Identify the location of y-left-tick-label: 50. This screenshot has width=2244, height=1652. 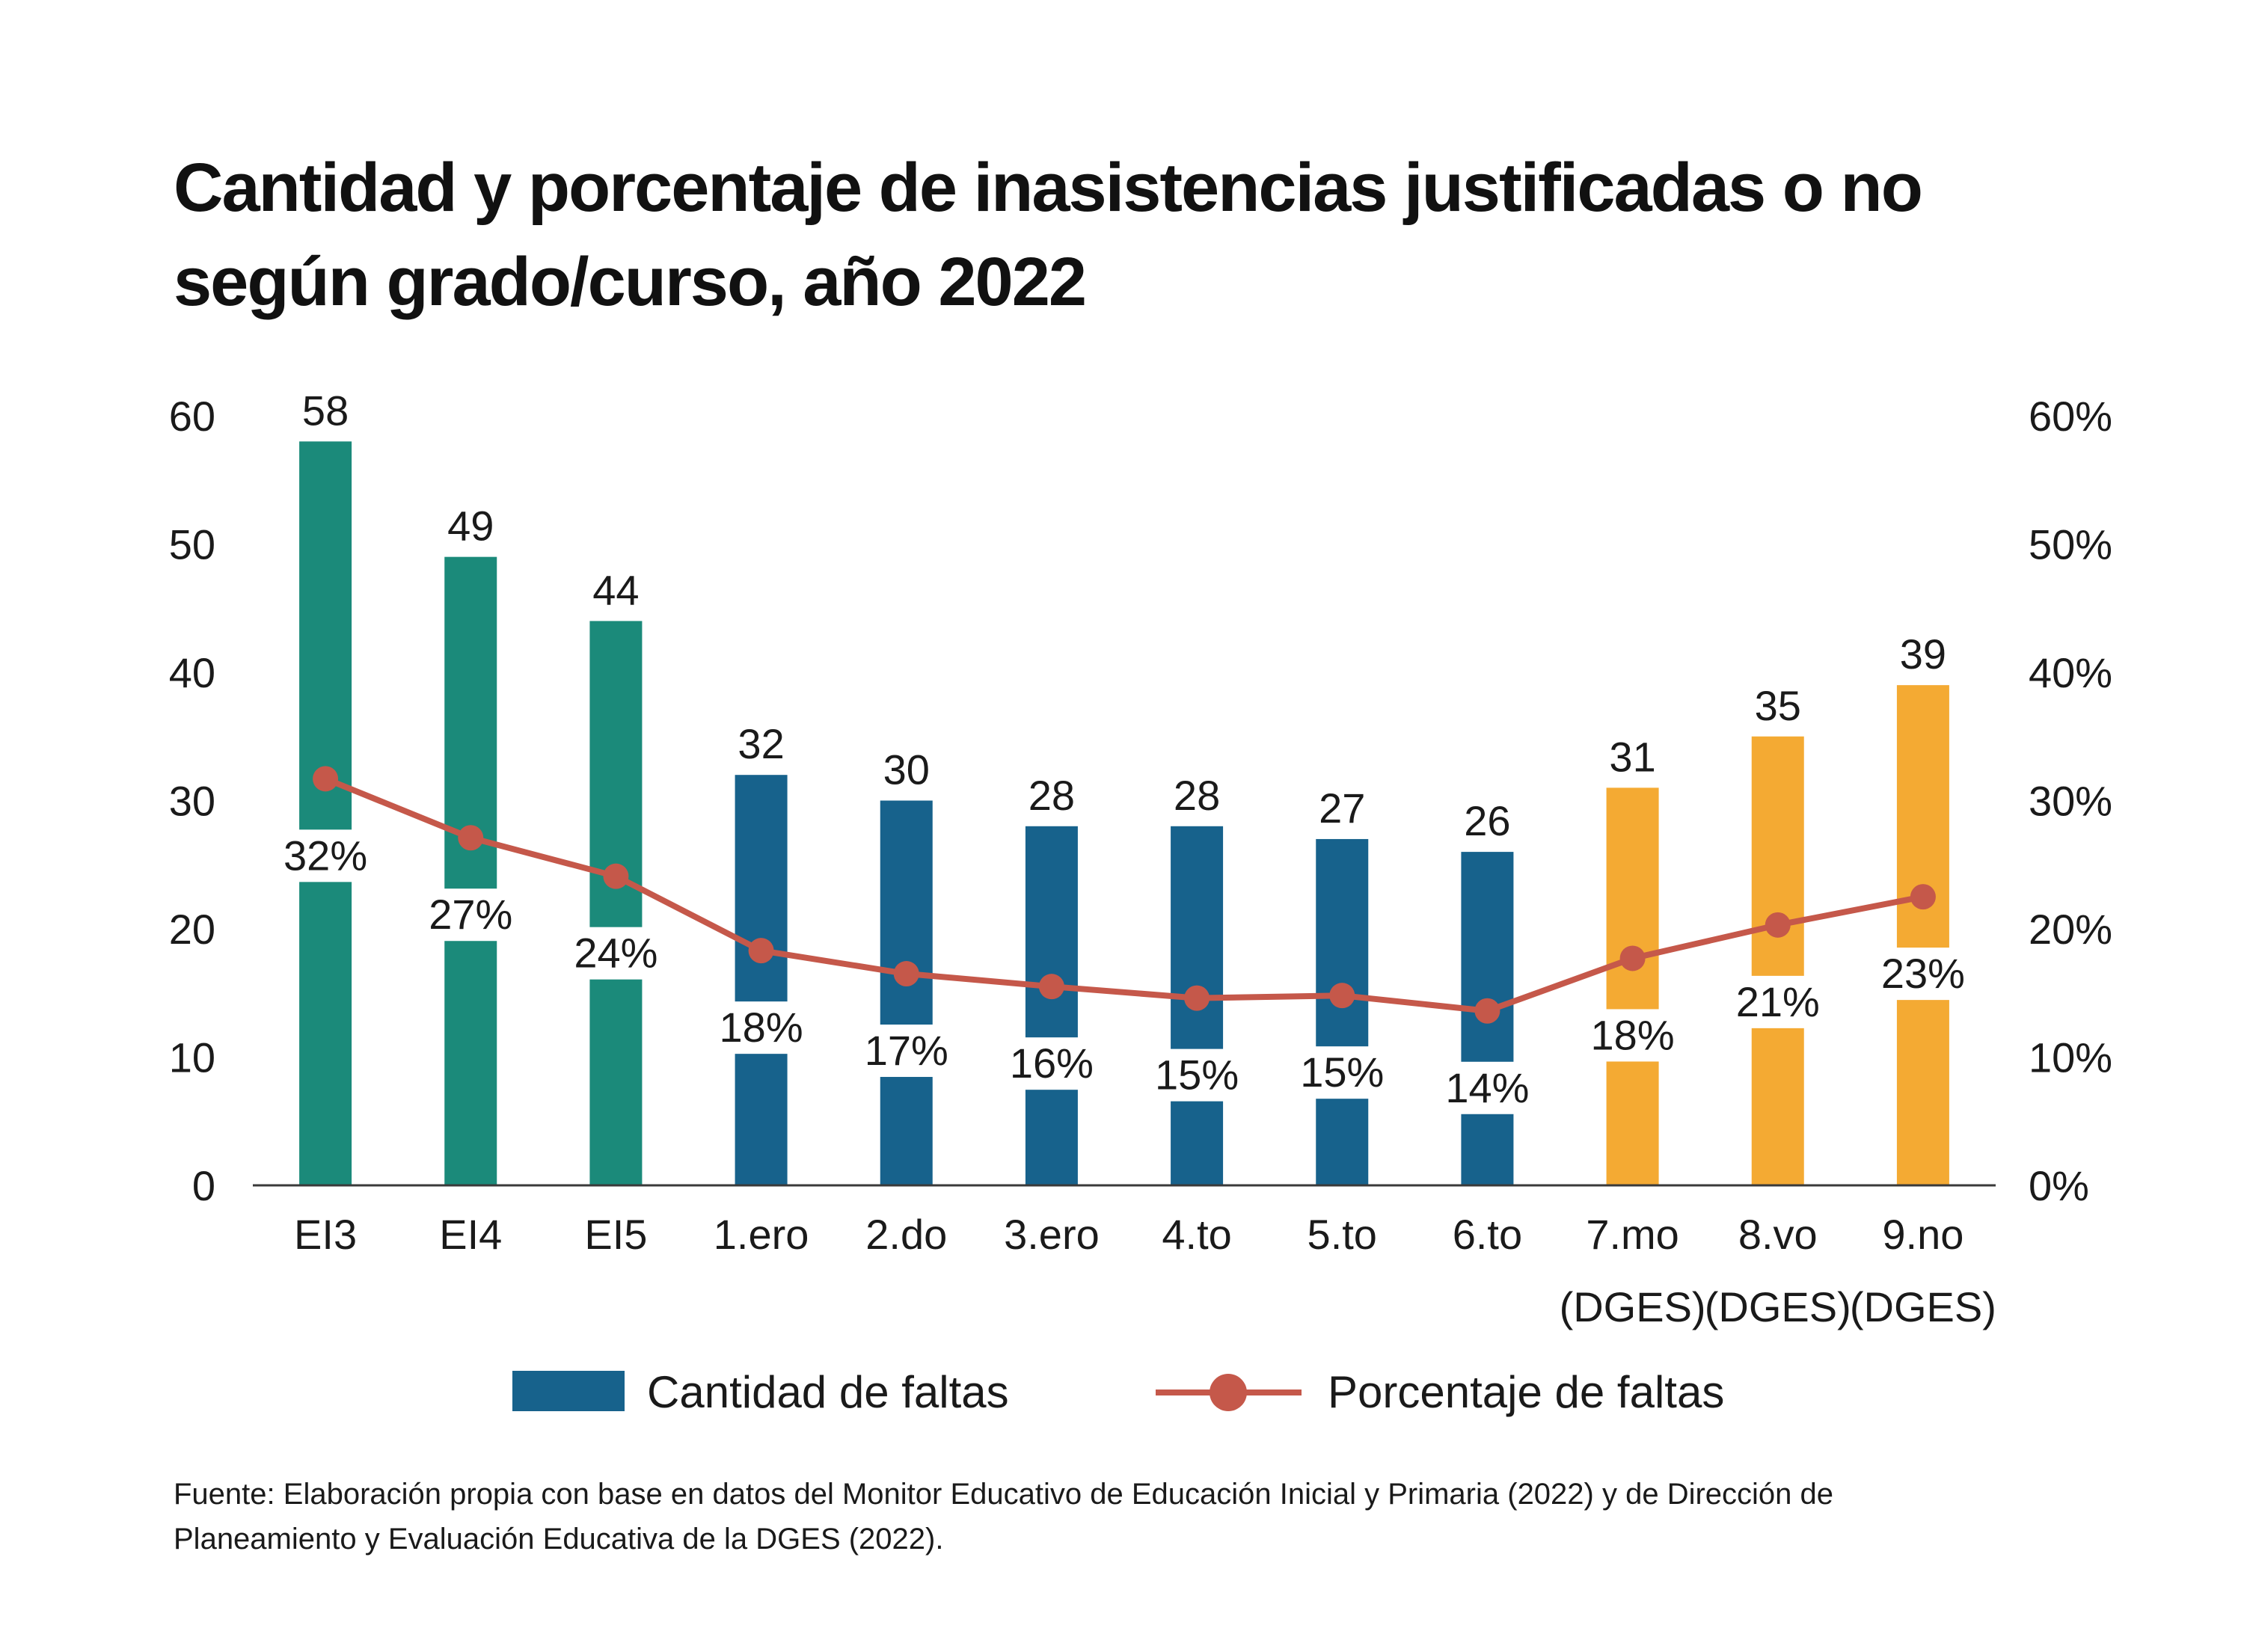
(192, 545).